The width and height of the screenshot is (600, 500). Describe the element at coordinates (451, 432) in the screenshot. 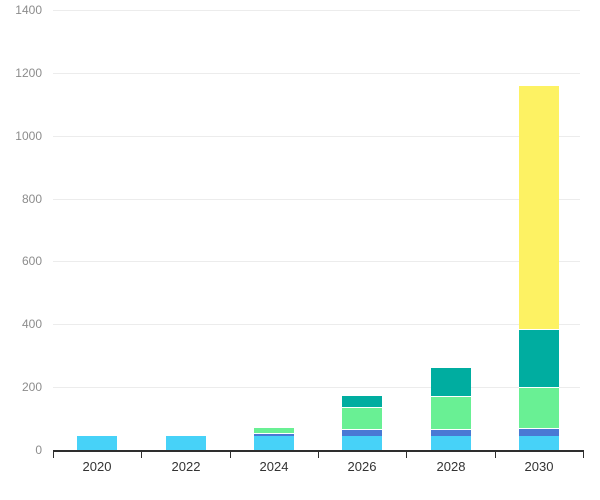

I see `bar-blue-segment-2028` at that location.